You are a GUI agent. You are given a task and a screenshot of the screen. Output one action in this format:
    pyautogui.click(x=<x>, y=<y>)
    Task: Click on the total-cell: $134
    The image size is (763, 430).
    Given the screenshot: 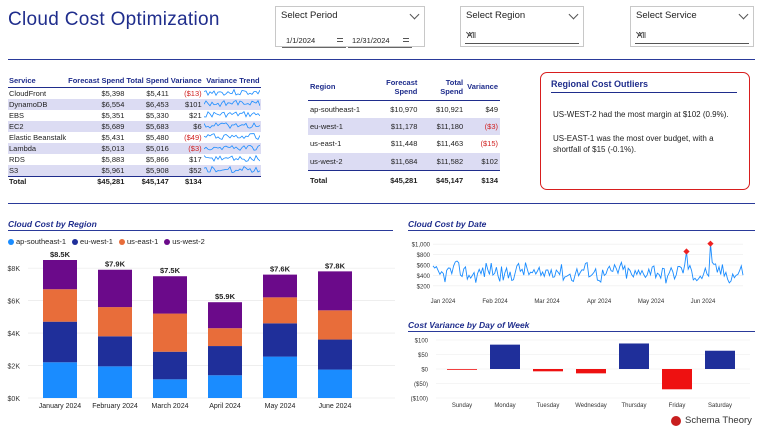 What is the action you would take?
    pyautogui.click(x=186, y=181)
    